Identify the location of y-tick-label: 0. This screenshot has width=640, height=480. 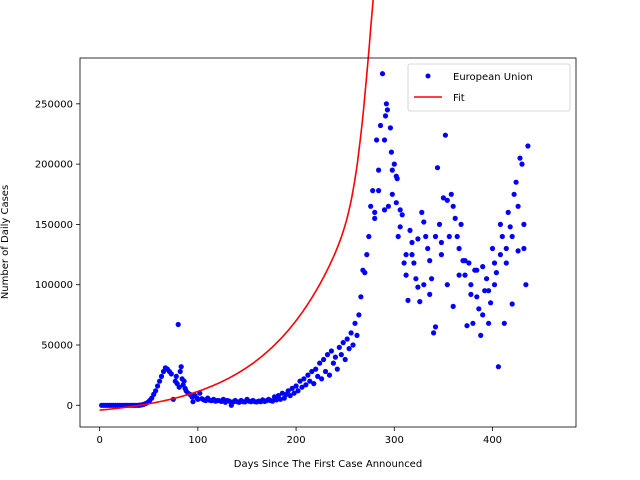
(70, 406).